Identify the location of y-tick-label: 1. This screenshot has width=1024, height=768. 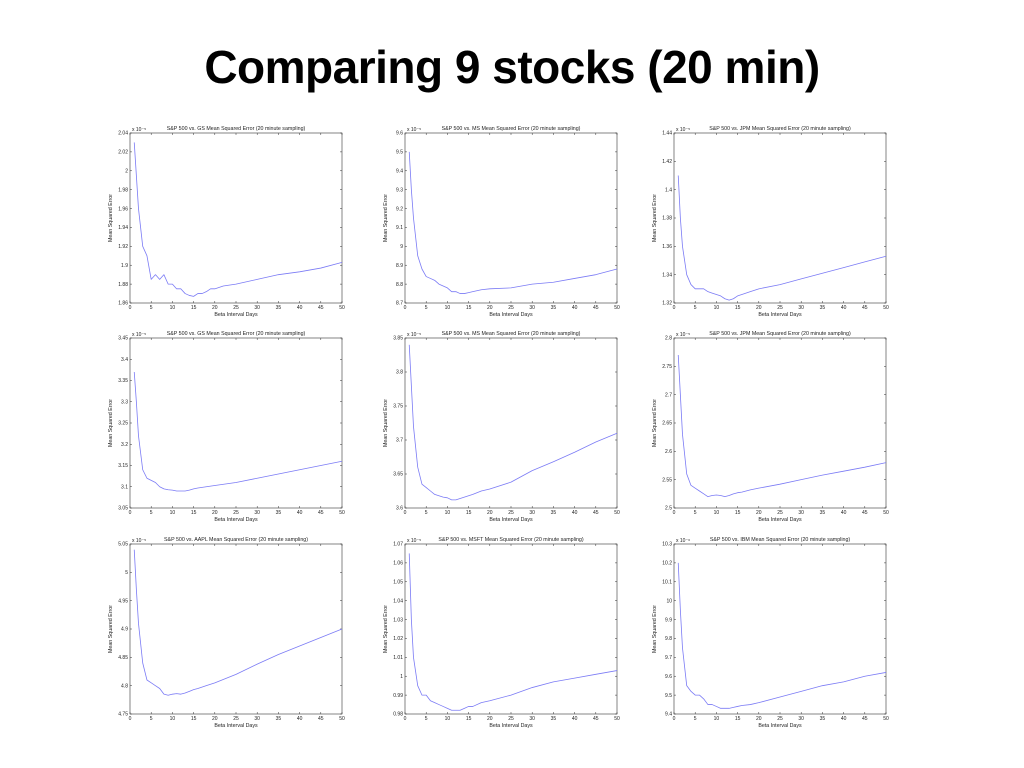
(401, 677).